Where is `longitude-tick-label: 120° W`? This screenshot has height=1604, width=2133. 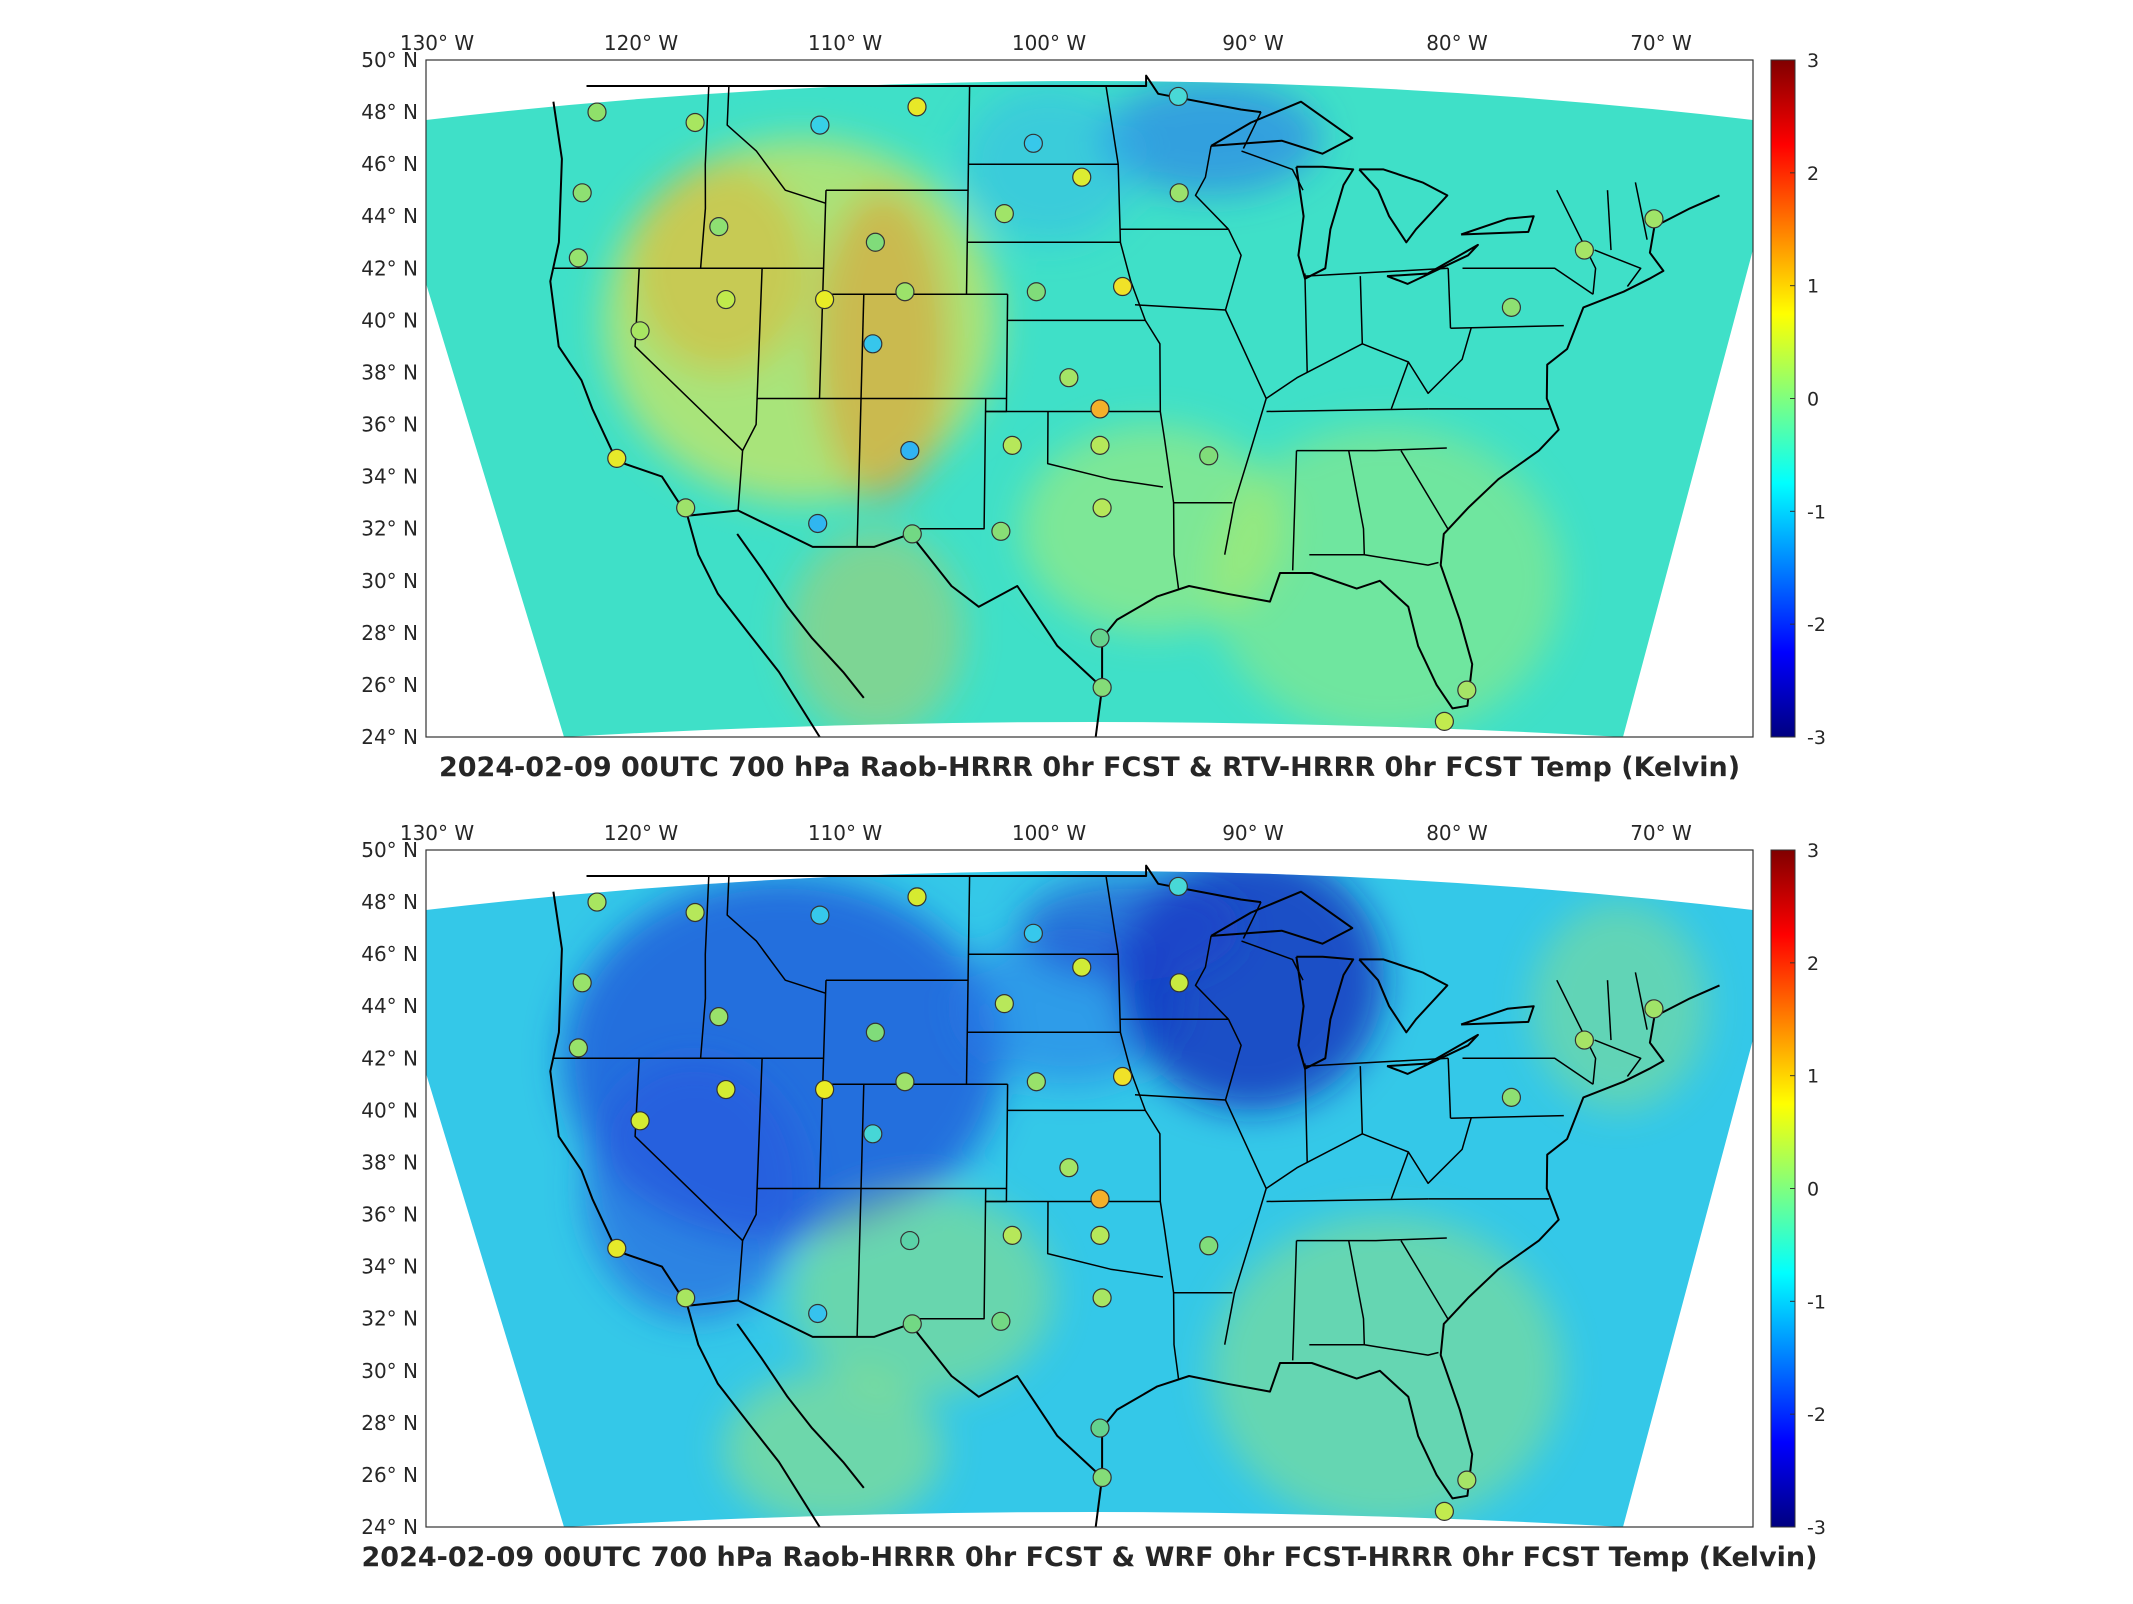
longitude-tick-label: 120° W is located at coordinates (641, 833).